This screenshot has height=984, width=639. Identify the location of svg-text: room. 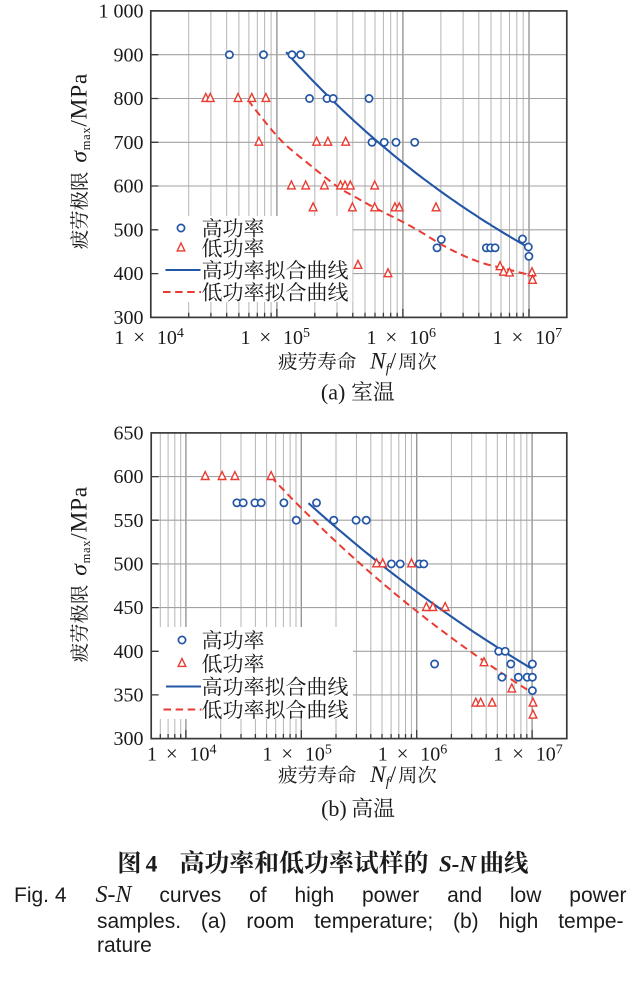
(270, 921).